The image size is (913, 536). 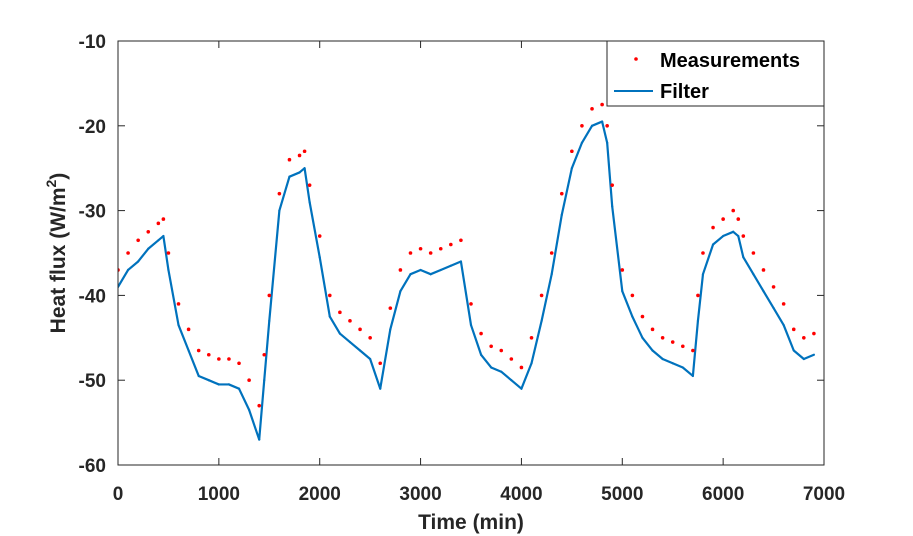 I want to click on y-axis-title-end: ), so click(x=58, y=176).